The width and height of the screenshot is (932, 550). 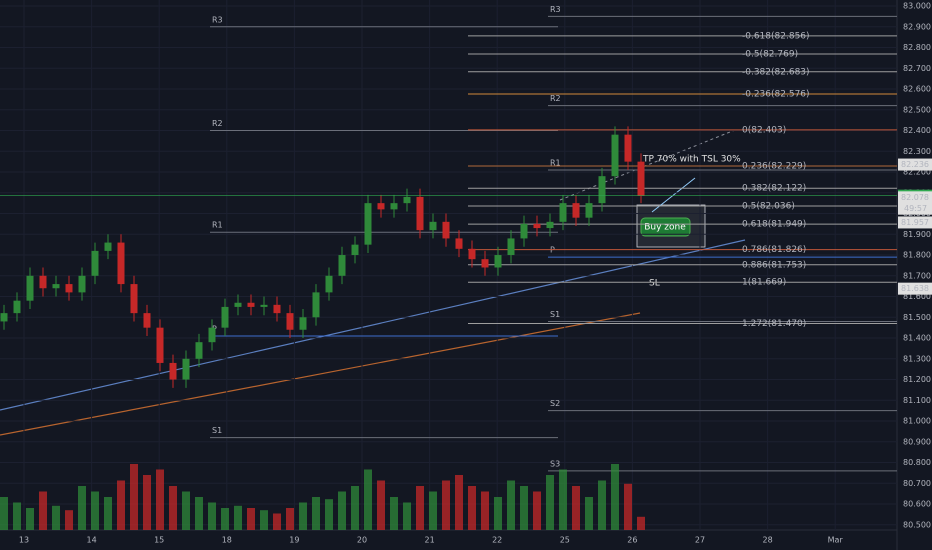 I want to click on pivot-label: S1, so click(x=555, y=314).